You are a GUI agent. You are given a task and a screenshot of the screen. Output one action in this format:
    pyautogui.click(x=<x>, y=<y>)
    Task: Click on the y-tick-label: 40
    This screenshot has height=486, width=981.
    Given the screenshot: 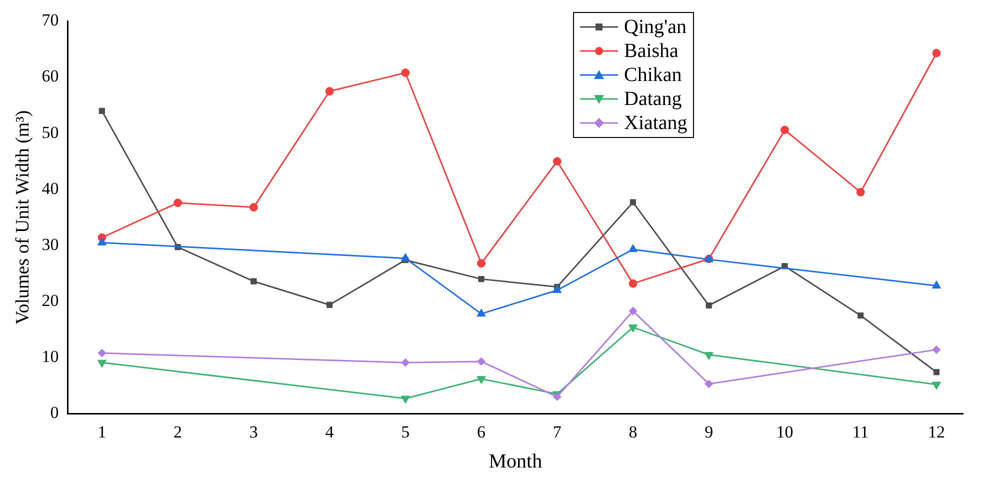 What is the action you would take?
    pyautogui.click(x=50, y=188)
    